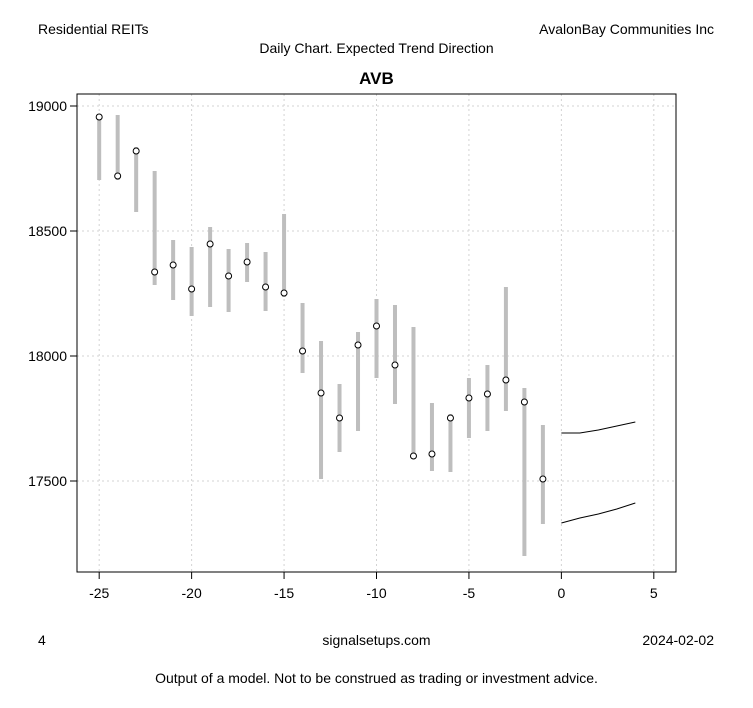 The width and height of the screenshot is (753, 708). What do you see at coordinates (42, 640) in the screenshot?
I see `footer-left: 4` at bounding box center [42, 640].